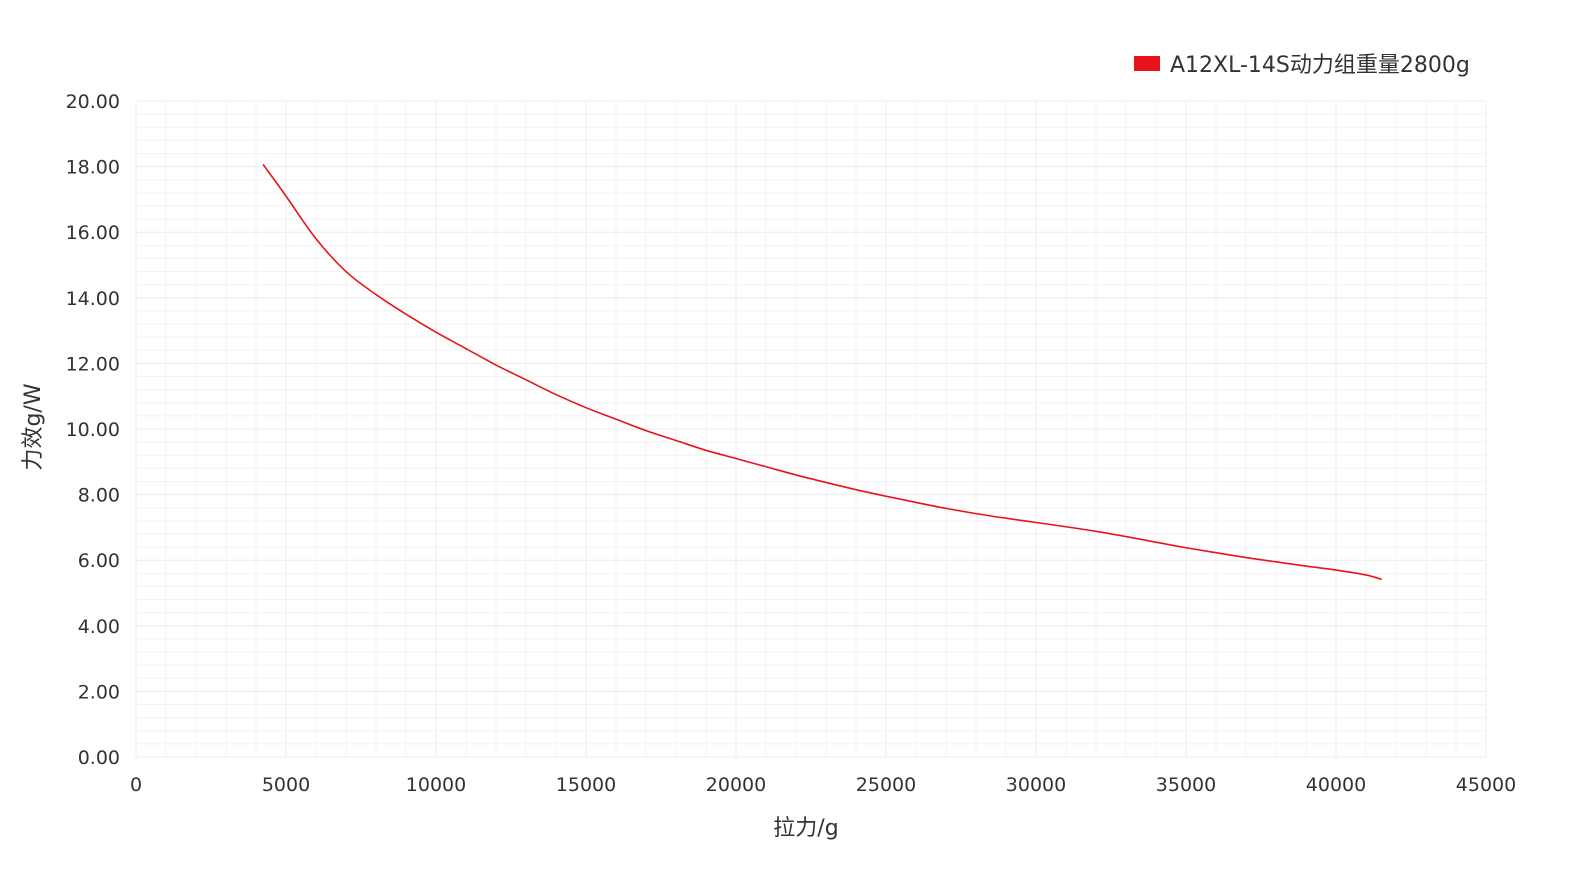 The height and width of the screenshot is (891, 1592). Describe the element at coordinates (1036, 785) in the screenshot. I see `x-tick-label: 30000` at that location.